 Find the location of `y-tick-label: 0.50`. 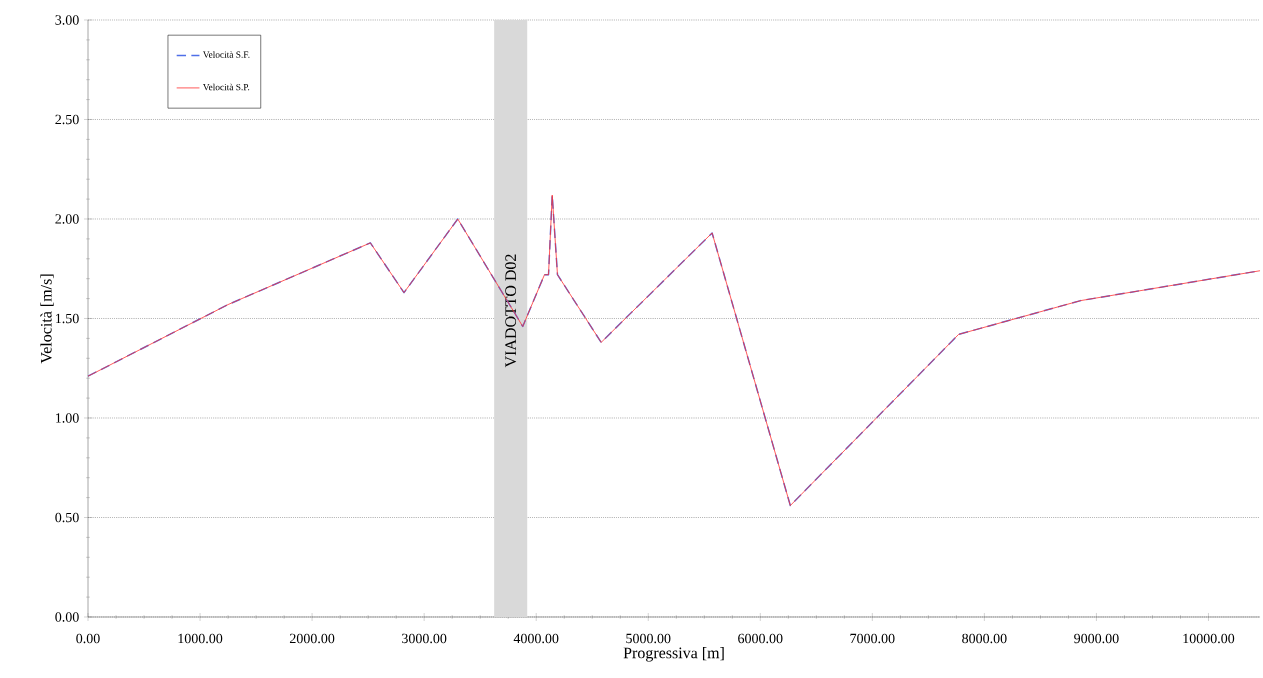

y-tick-label: 0.50 is located at coordinates (67, 517).